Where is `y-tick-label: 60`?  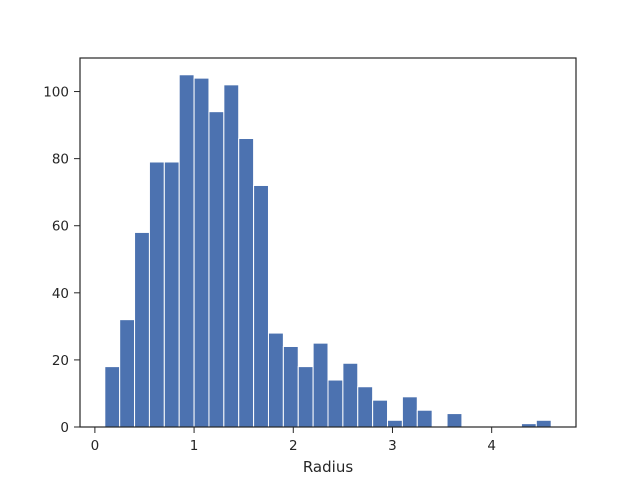 y-tick-label: 60 is located at coordinates (60, 227).